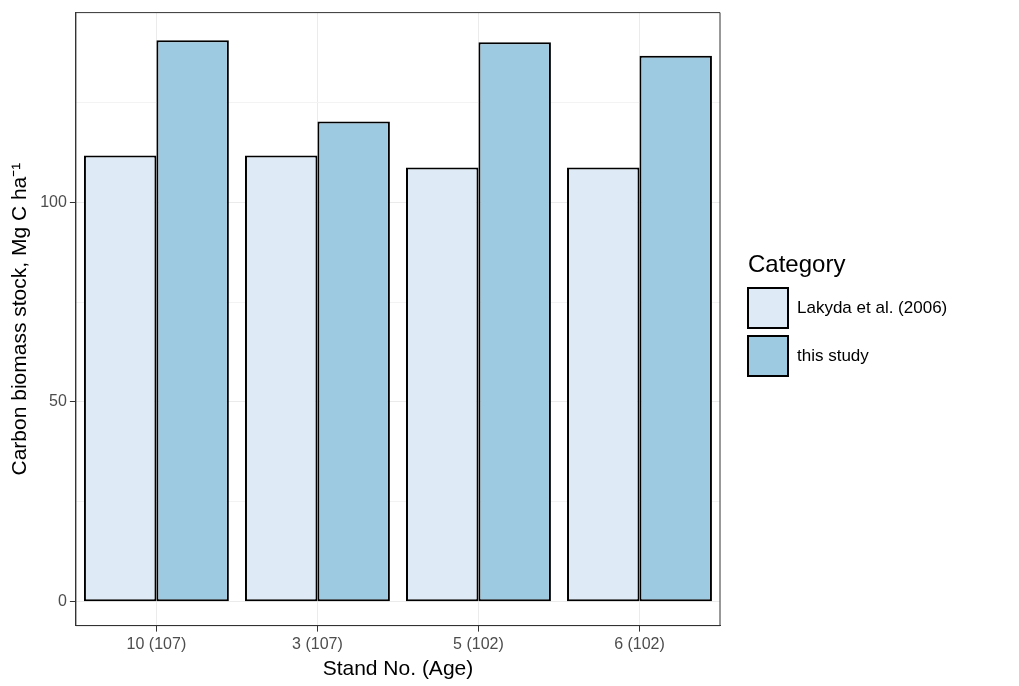 The height and width of the screenshot is (686, 1019). I want to click on x-tick-label: 5 (102), so click(478, 643).